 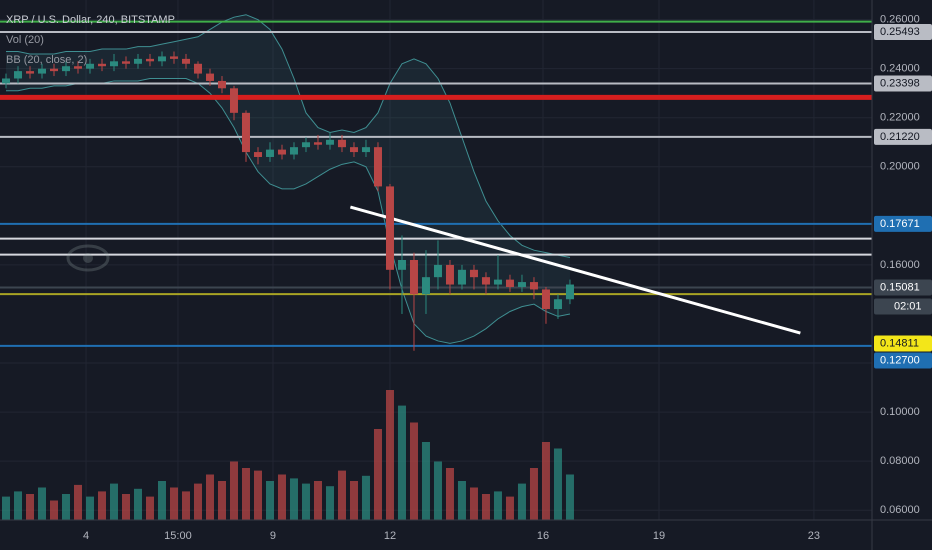 I want to click on price-label: 0.23398, so click(x=900, y=83).